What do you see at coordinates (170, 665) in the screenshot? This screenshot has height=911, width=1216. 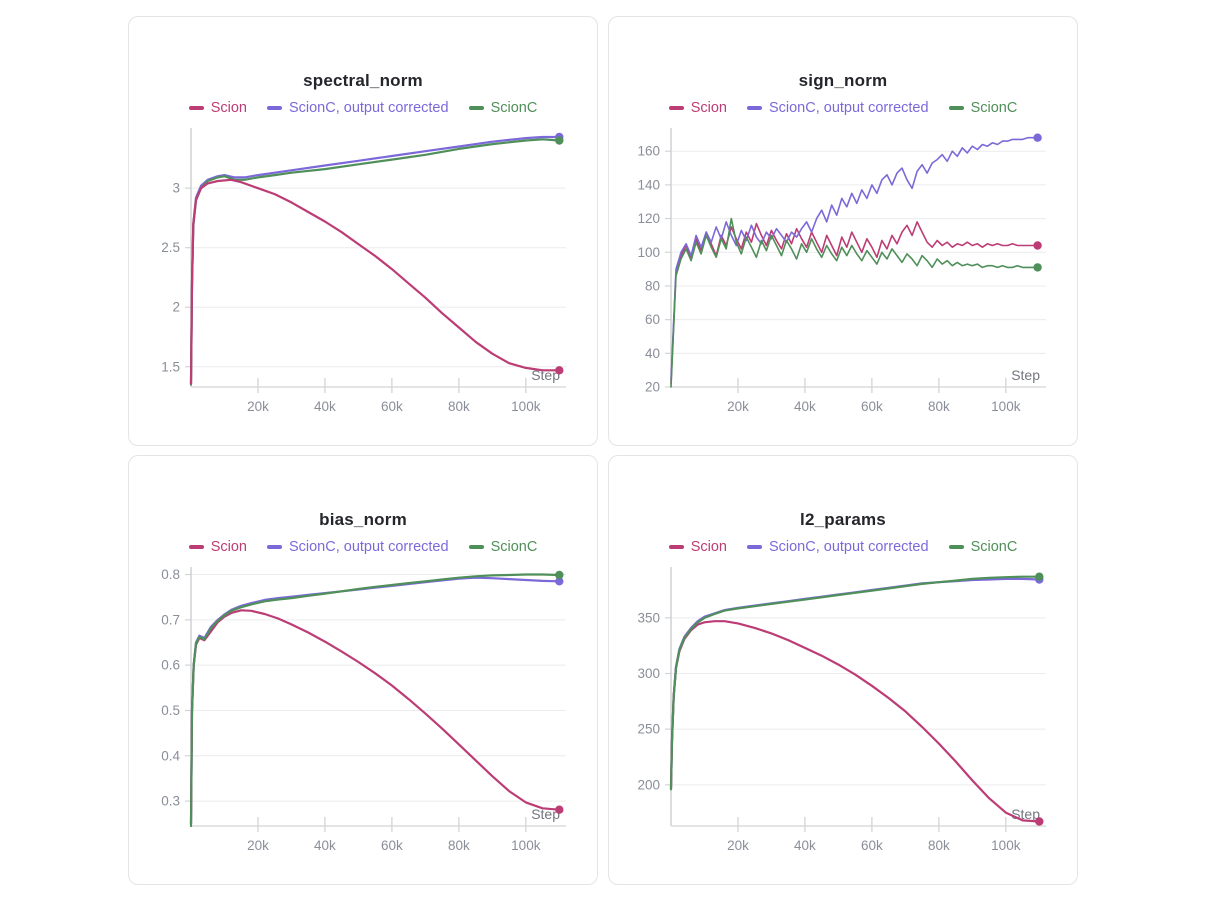 I see `y-tick-label: 0.6` at bounding box center [170, 665].